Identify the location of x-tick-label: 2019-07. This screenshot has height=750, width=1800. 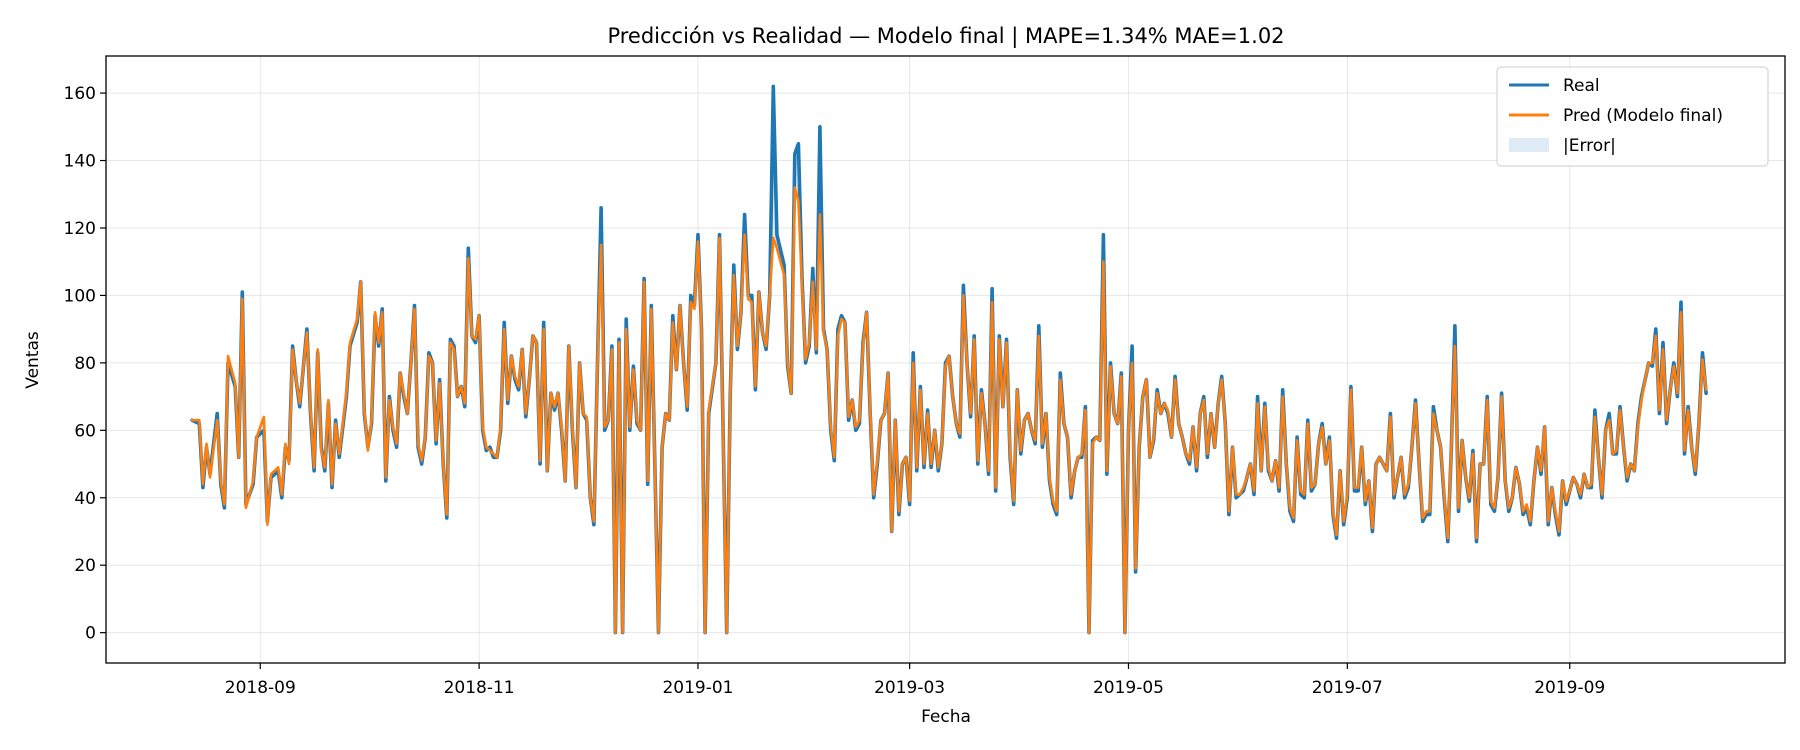
(1347, 688).